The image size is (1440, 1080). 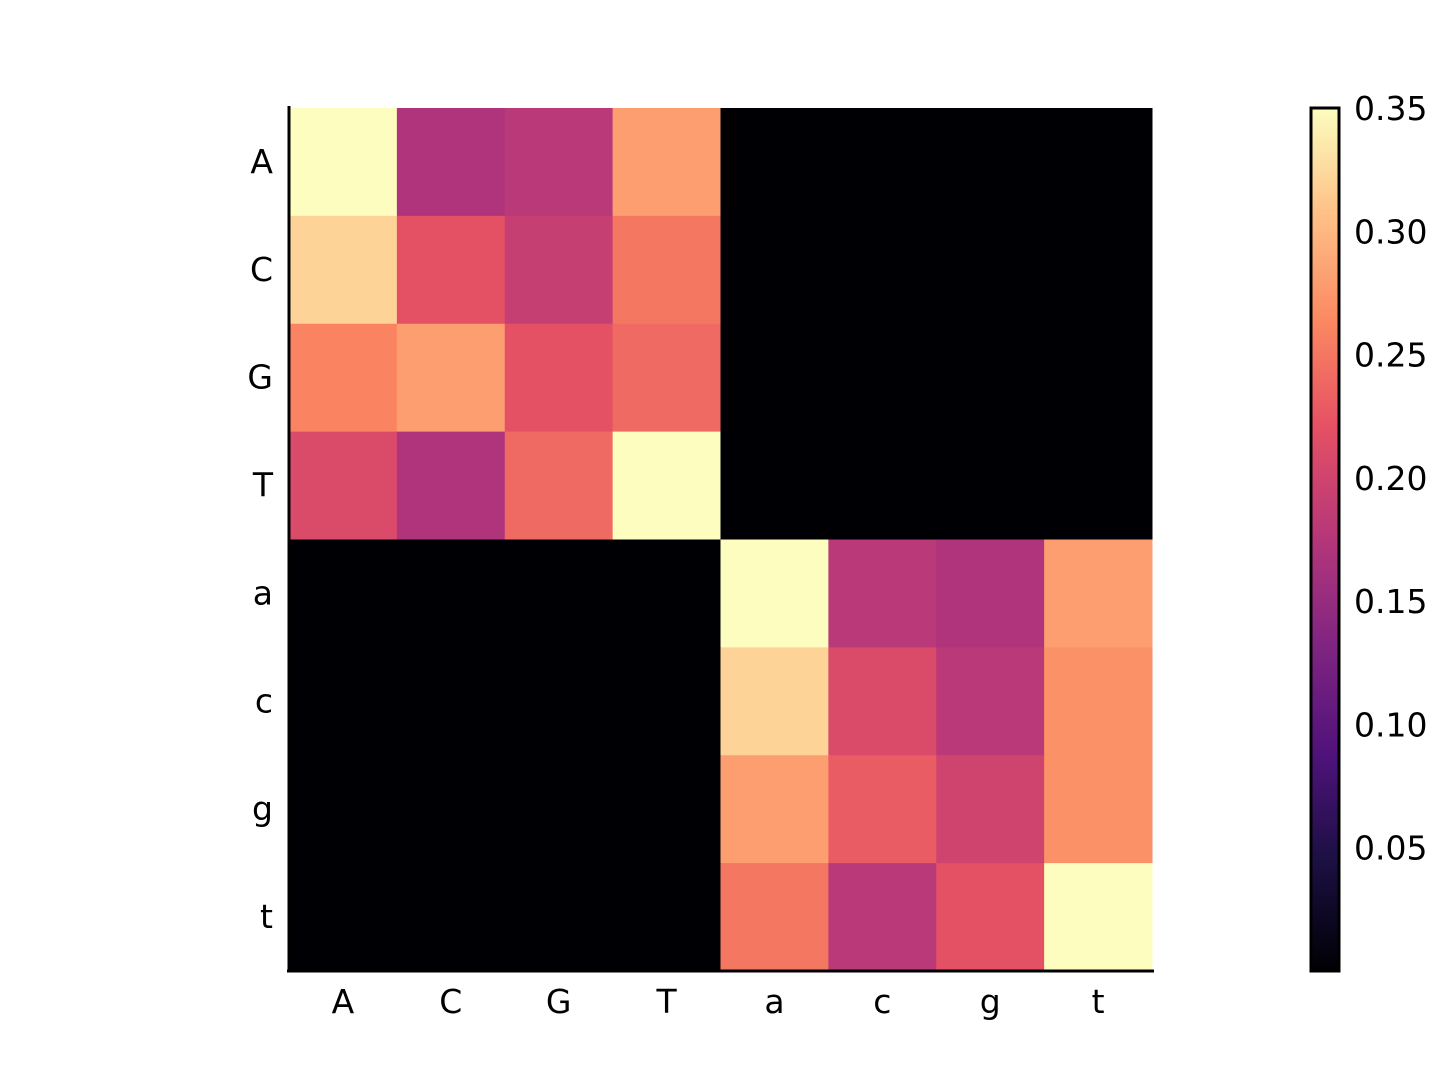 What do you see at coordinates (1390, 478) in the screenshot?
I see `colorbar-tick-label: 0.20` at bounding box center [1390, 478].